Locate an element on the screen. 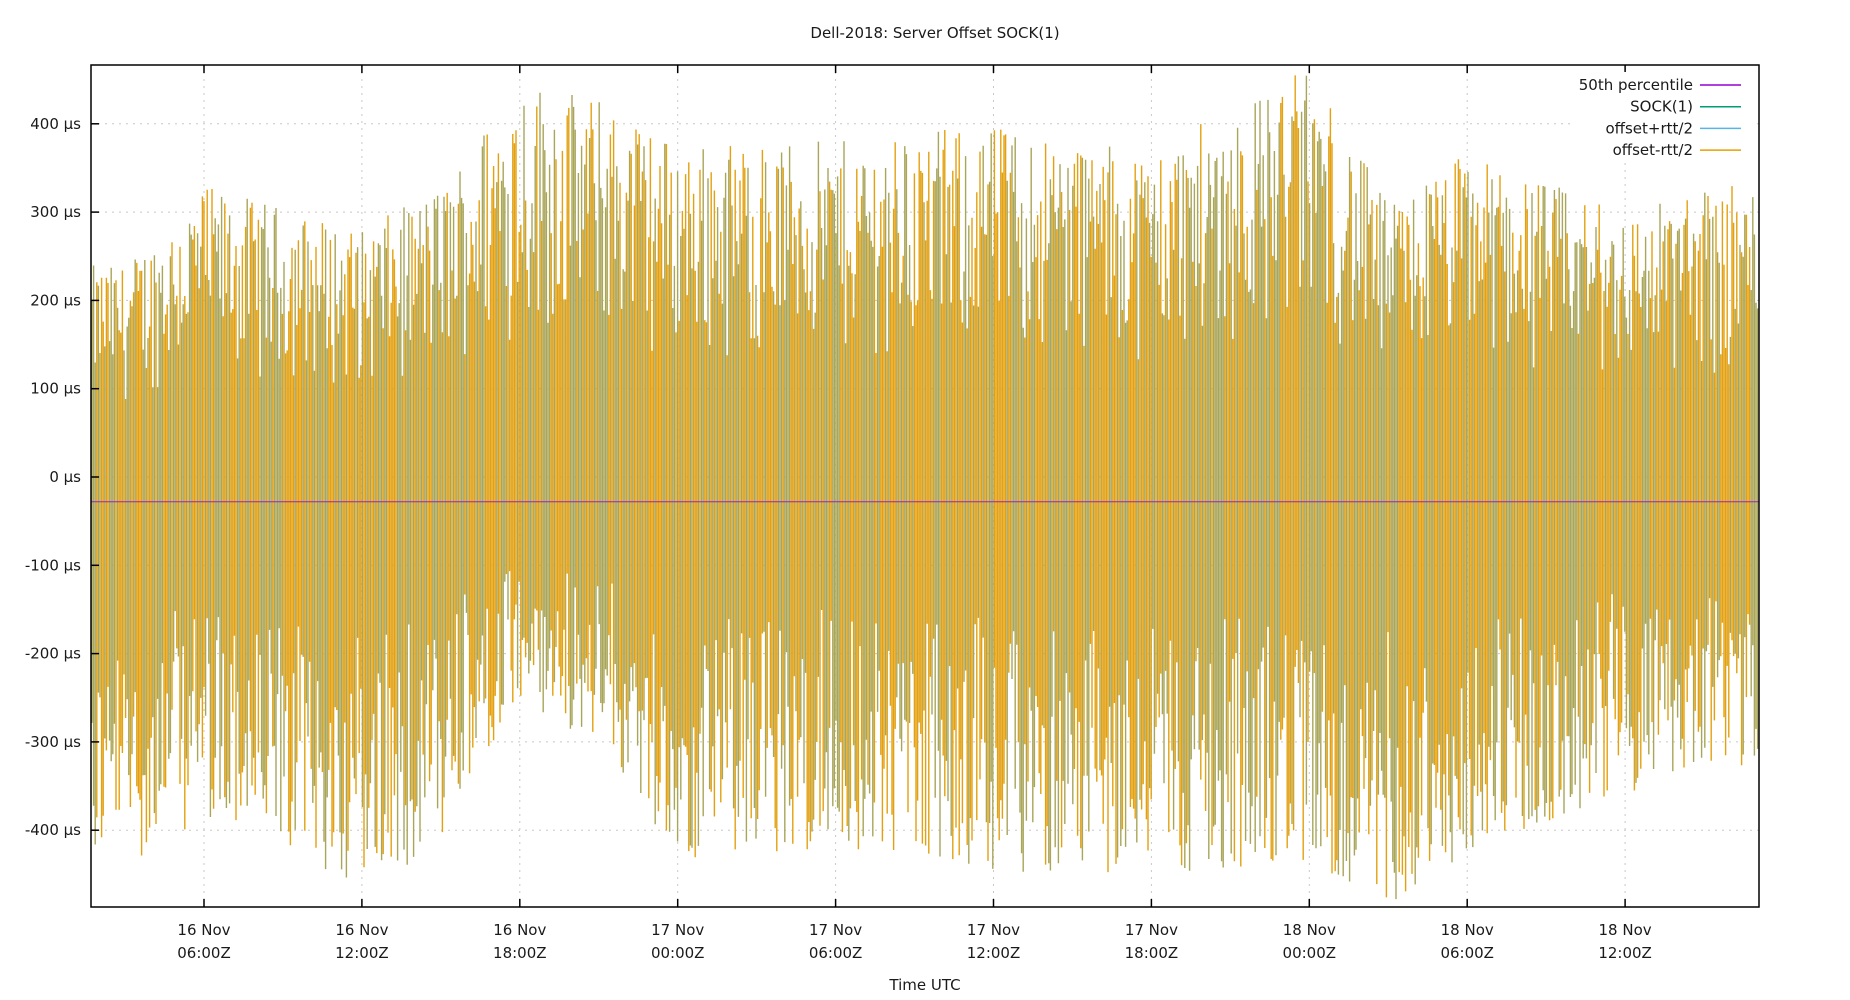  y-tick-label: 100 µs is located at coordinates (55, 389).